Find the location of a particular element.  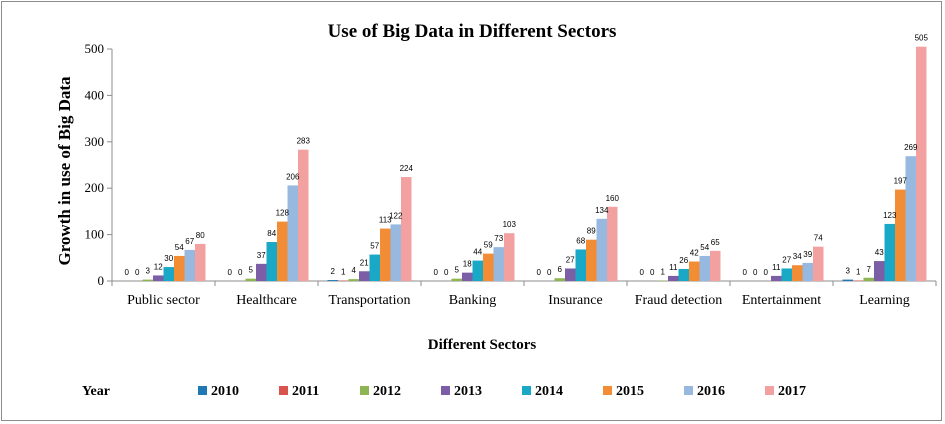

data-label: 80 is located at coordinates (200, 235).